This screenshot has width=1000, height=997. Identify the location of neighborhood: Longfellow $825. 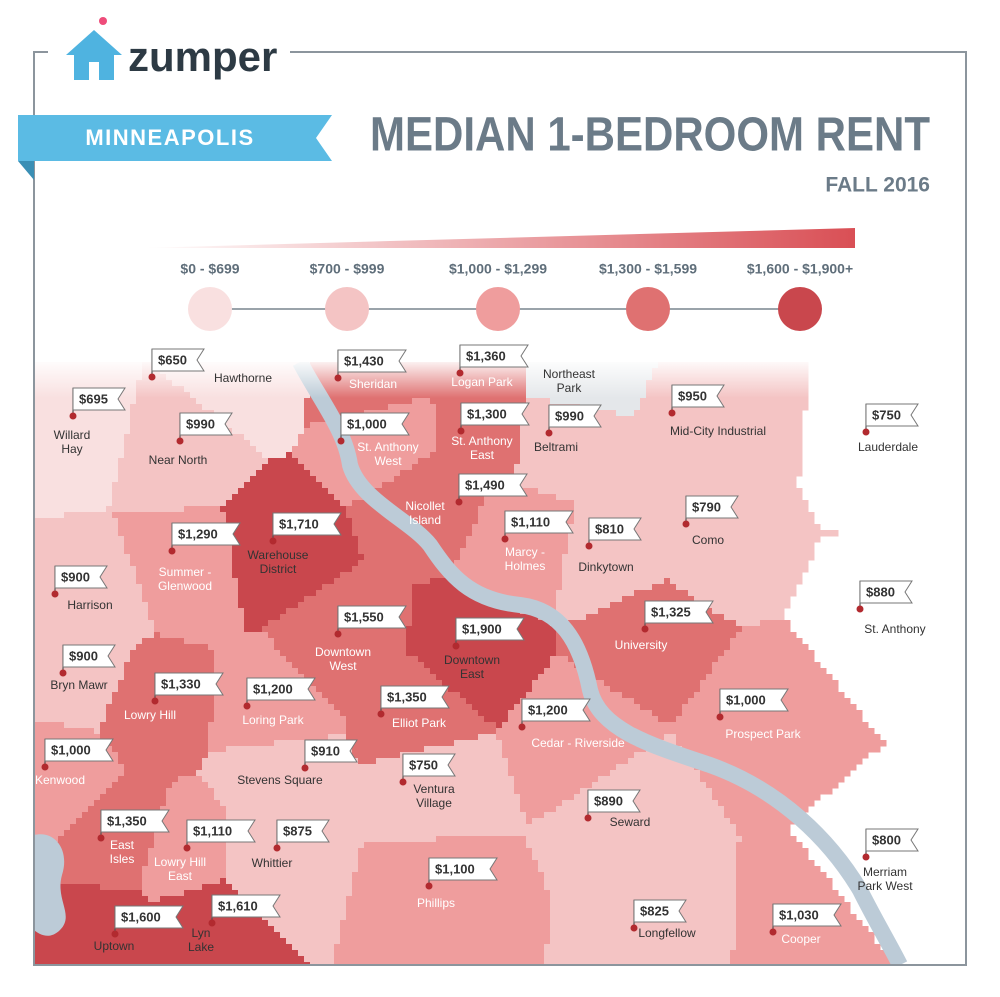
(663, 919).